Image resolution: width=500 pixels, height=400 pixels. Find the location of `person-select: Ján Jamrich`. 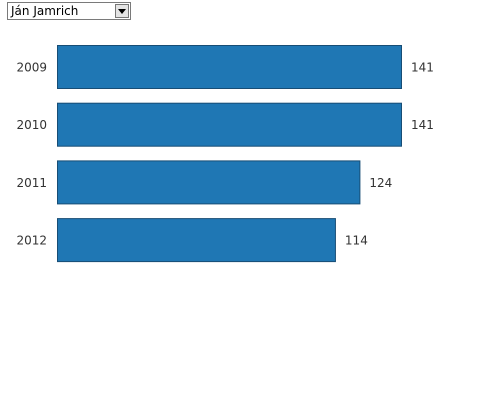

person-select: Ján Jamrich is located at coordinates (69, 11).